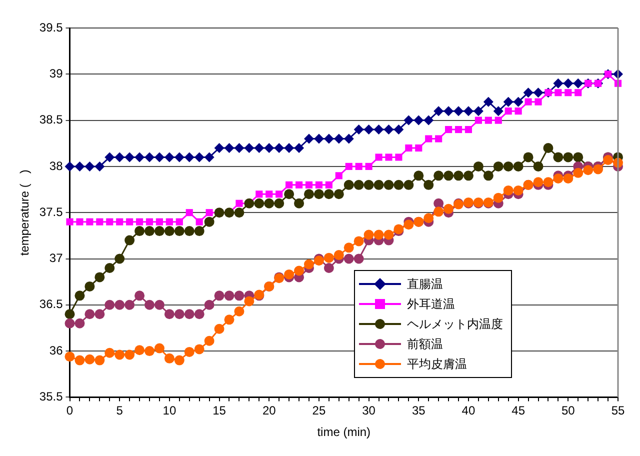 Image resolution: width=640 pixels, height=456 pixels. I want to click on y-tick-label: 38, so click(56, 165).